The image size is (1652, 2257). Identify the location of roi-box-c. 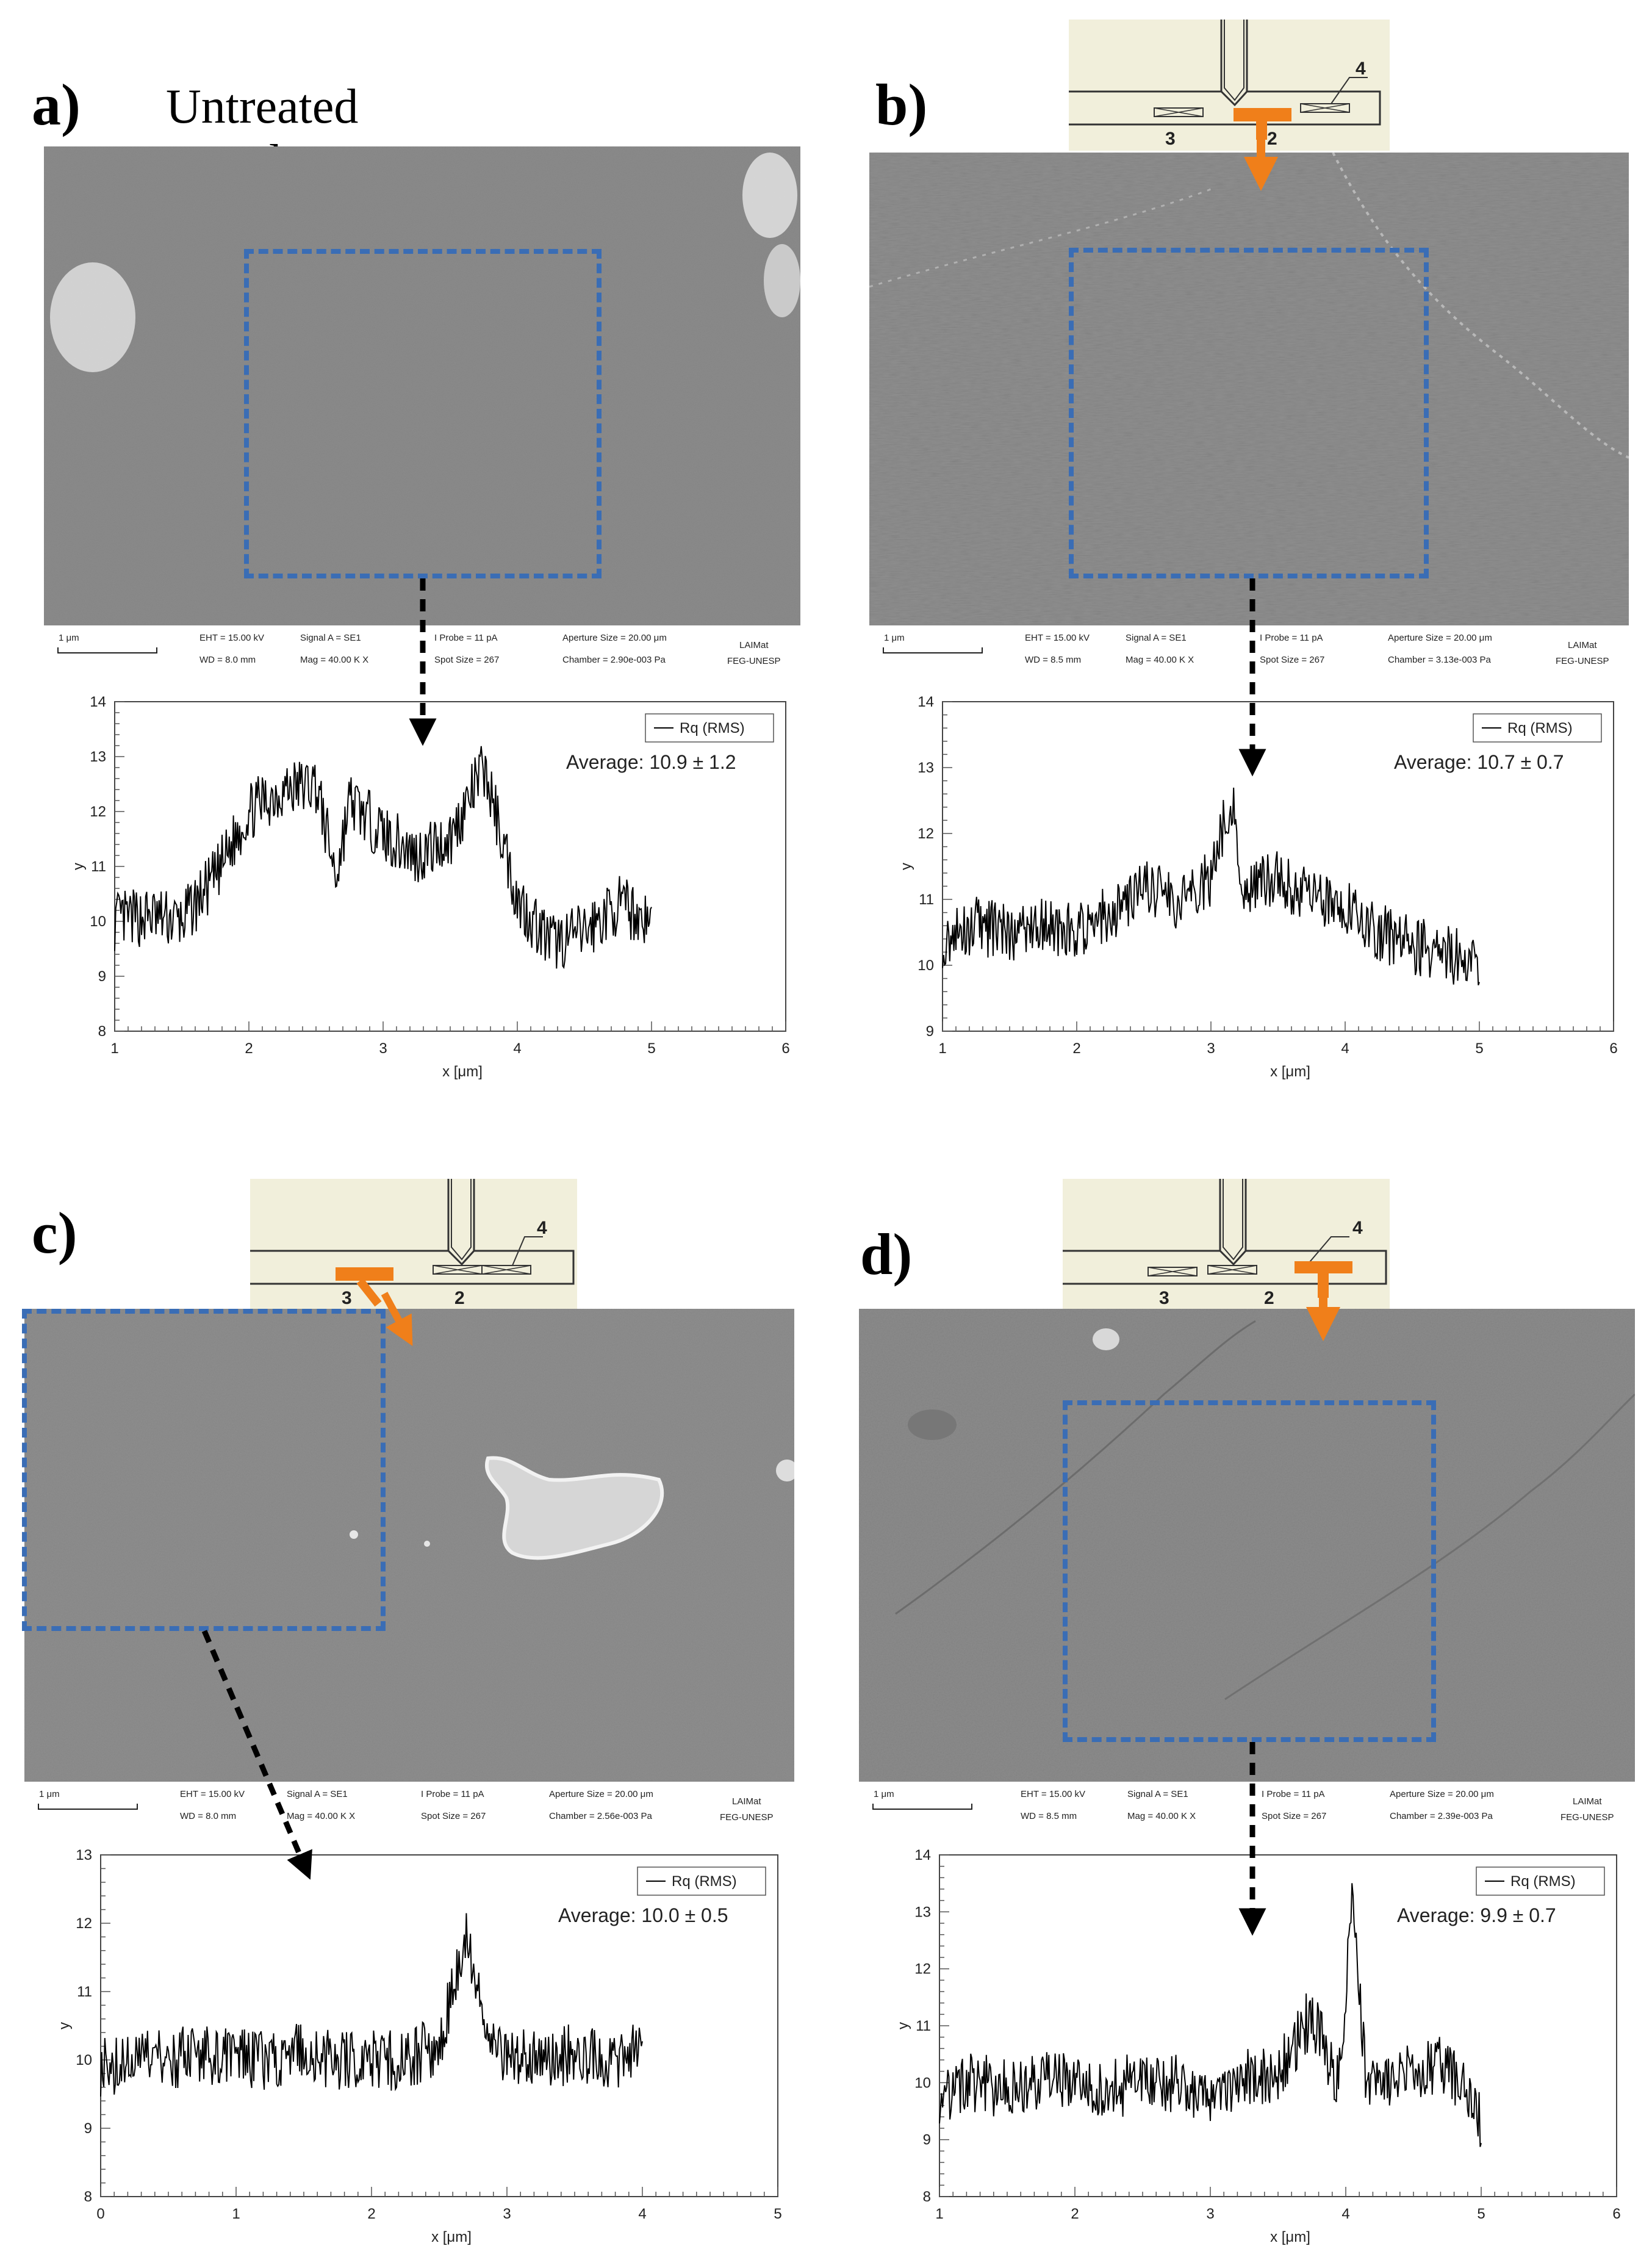
(204, 1470).